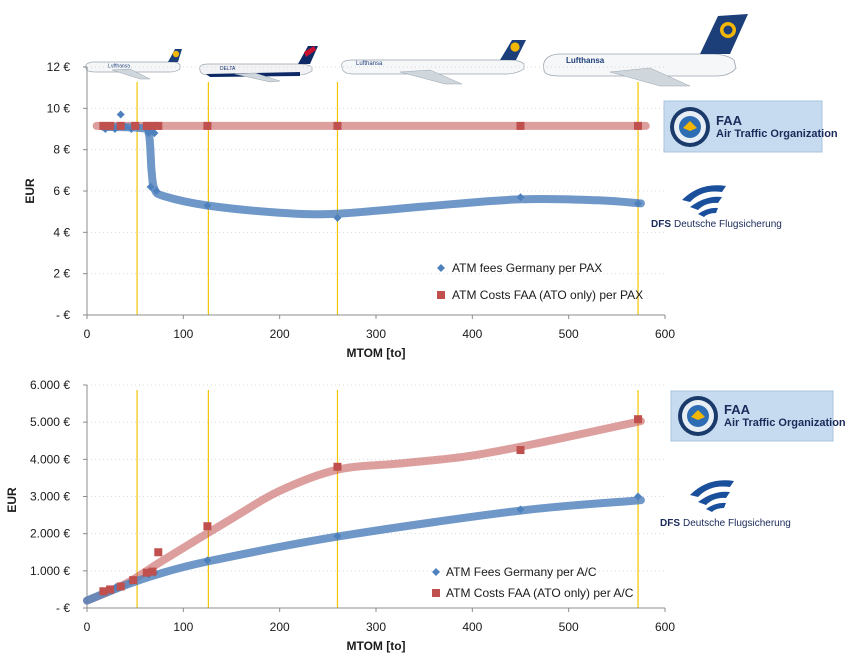 The width and height of the screenshot is (850, 664). Describe the element at coordinates (50, 497) in the screenshot. I see `y-tick-label: 3.000 €` at that location.